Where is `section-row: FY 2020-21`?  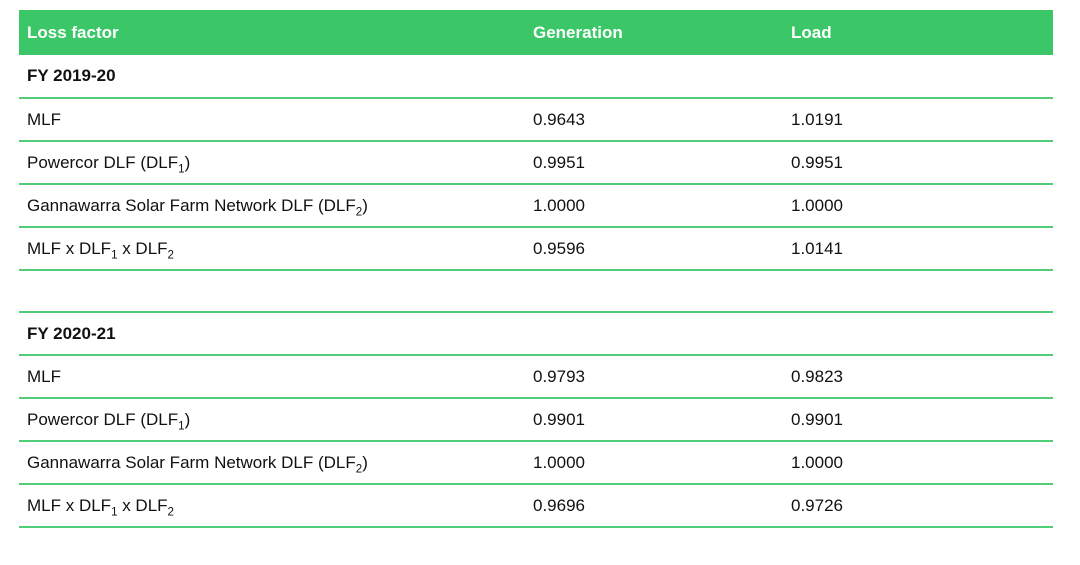
section-row: FY 2020-21 is located at coordinates (536, 333).